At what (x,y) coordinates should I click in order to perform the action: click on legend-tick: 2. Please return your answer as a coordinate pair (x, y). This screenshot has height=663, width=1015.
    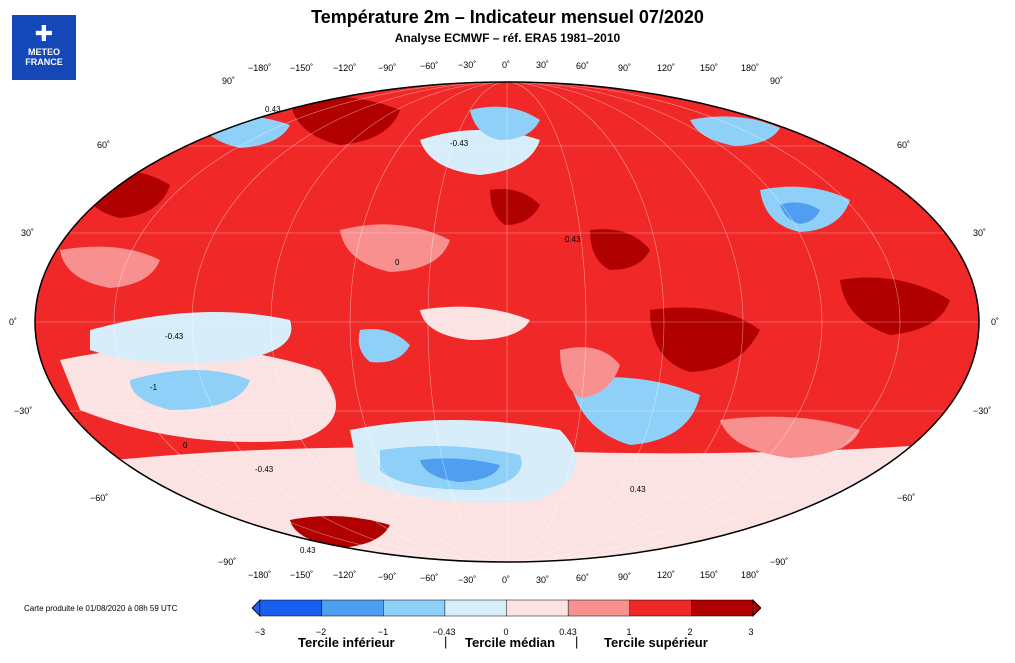
    Looking at the image, I should click on (690, 632).